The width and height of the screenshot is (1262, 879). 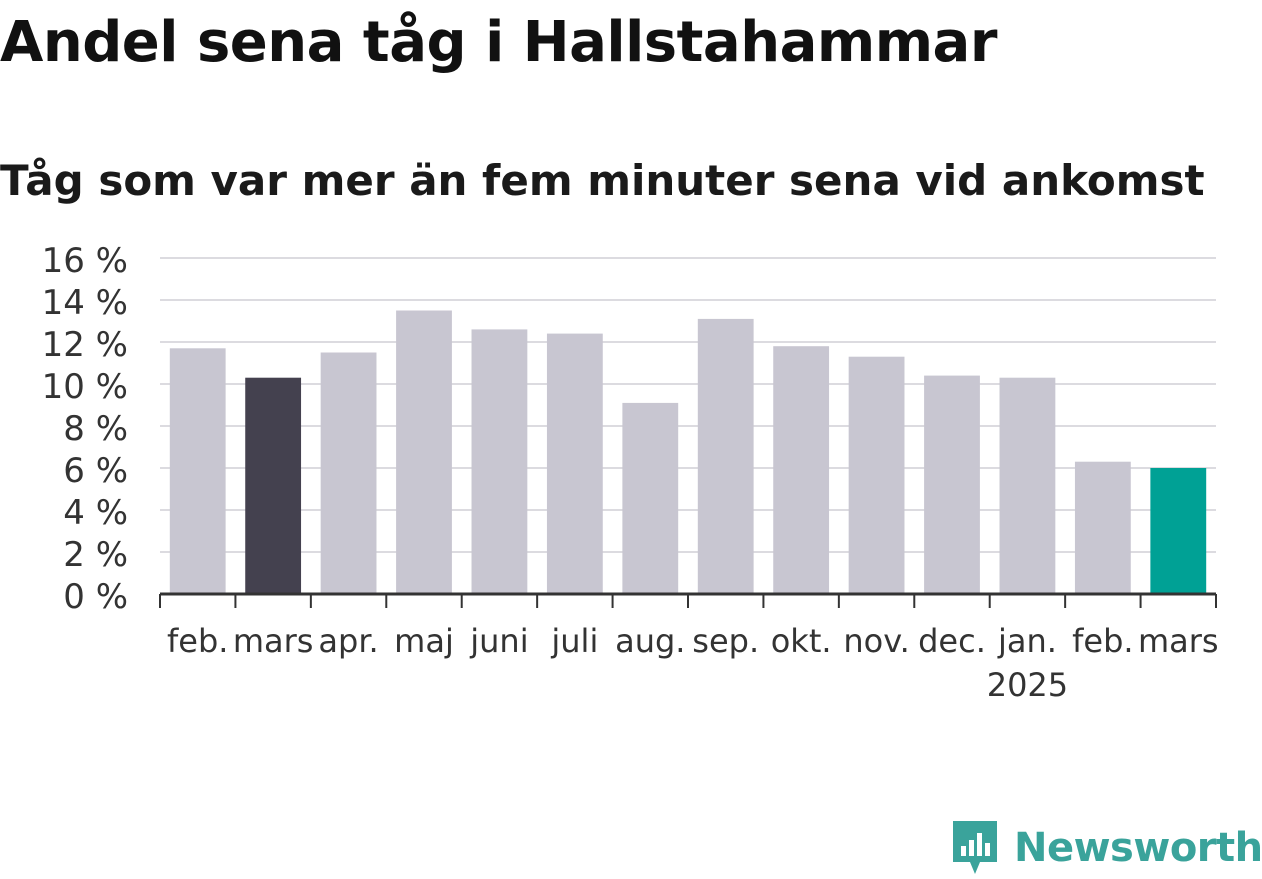 What do you see at coordinates (85, 261) in the screenshot?
I see `y-tick-label: 16 %` at bounding box center [85, 261].